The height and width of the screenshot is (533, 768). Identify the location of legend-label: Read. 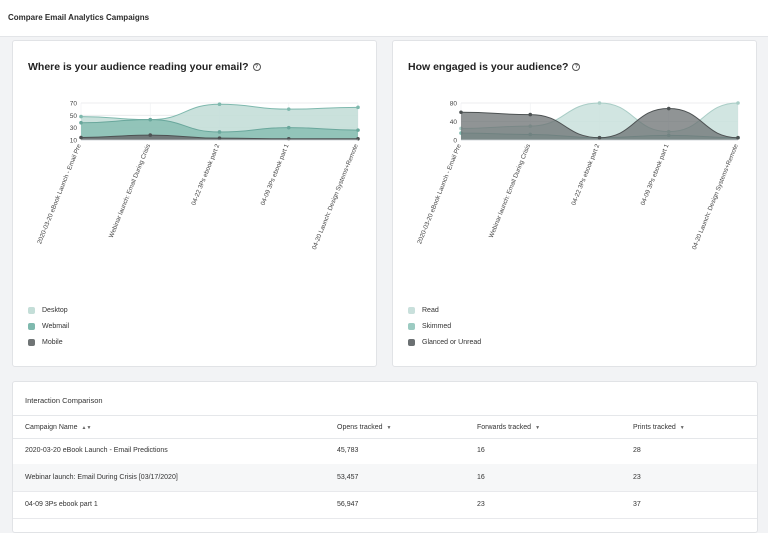
(430, 310).